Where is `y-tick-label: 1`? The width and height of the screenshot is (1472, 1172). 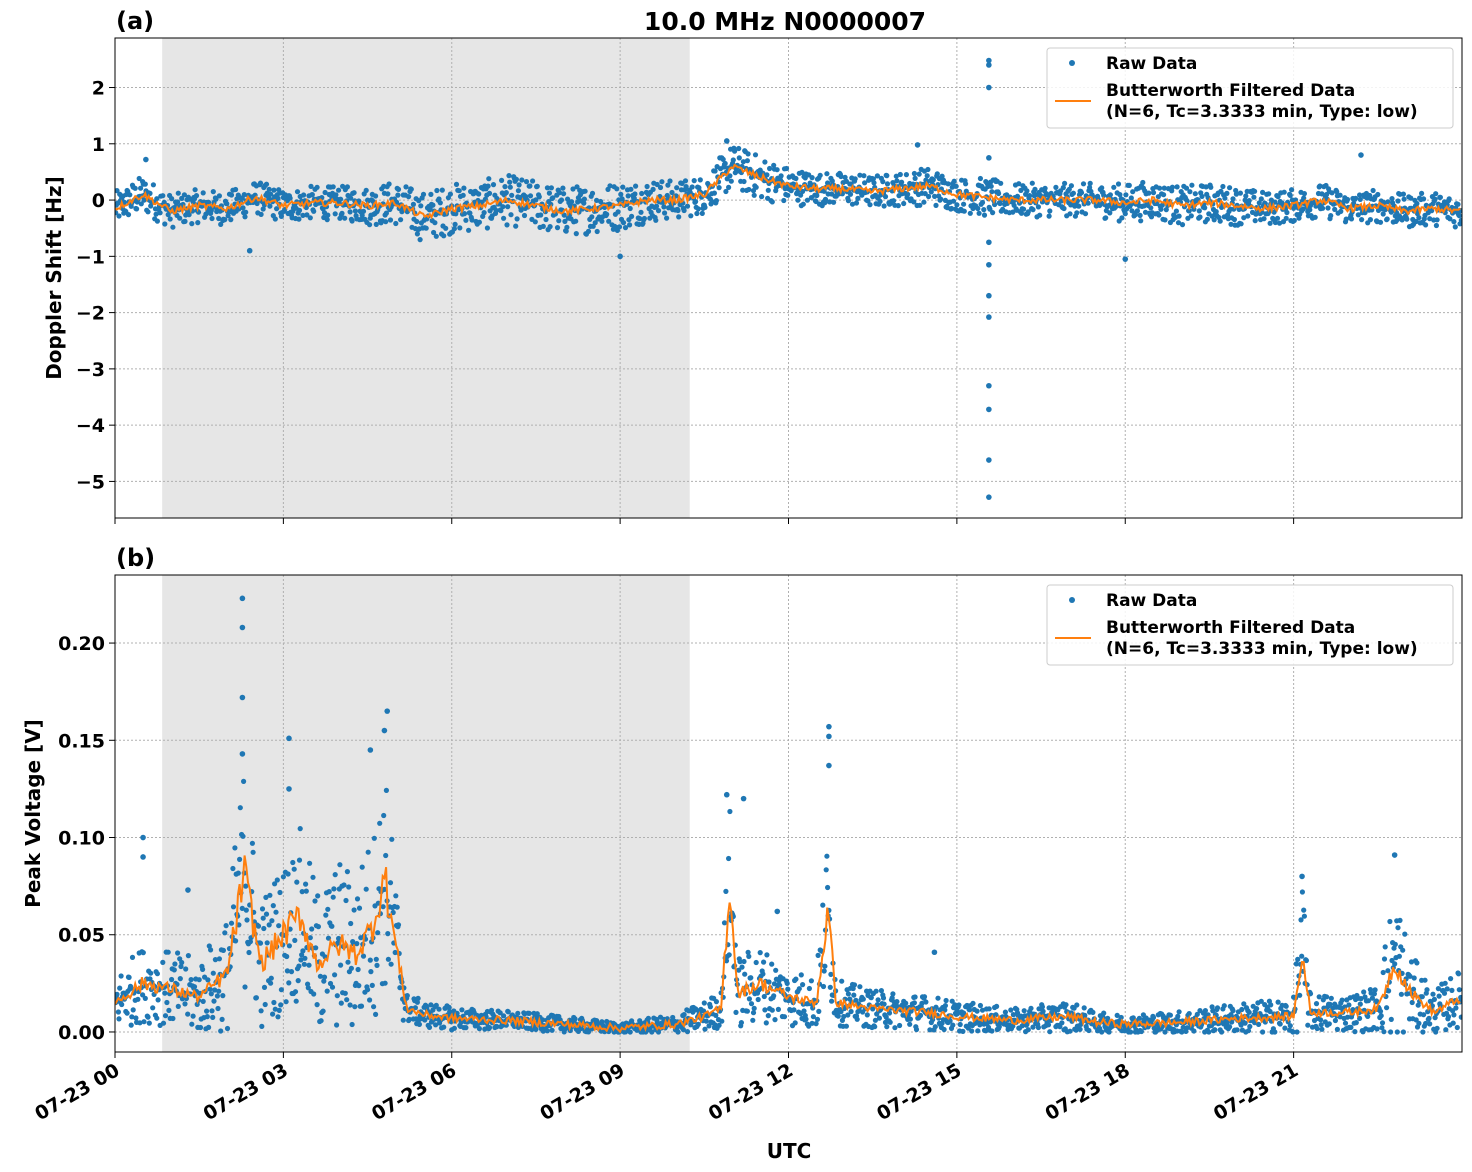
y-tick-label: 1 is located at coordinates (98, 145).